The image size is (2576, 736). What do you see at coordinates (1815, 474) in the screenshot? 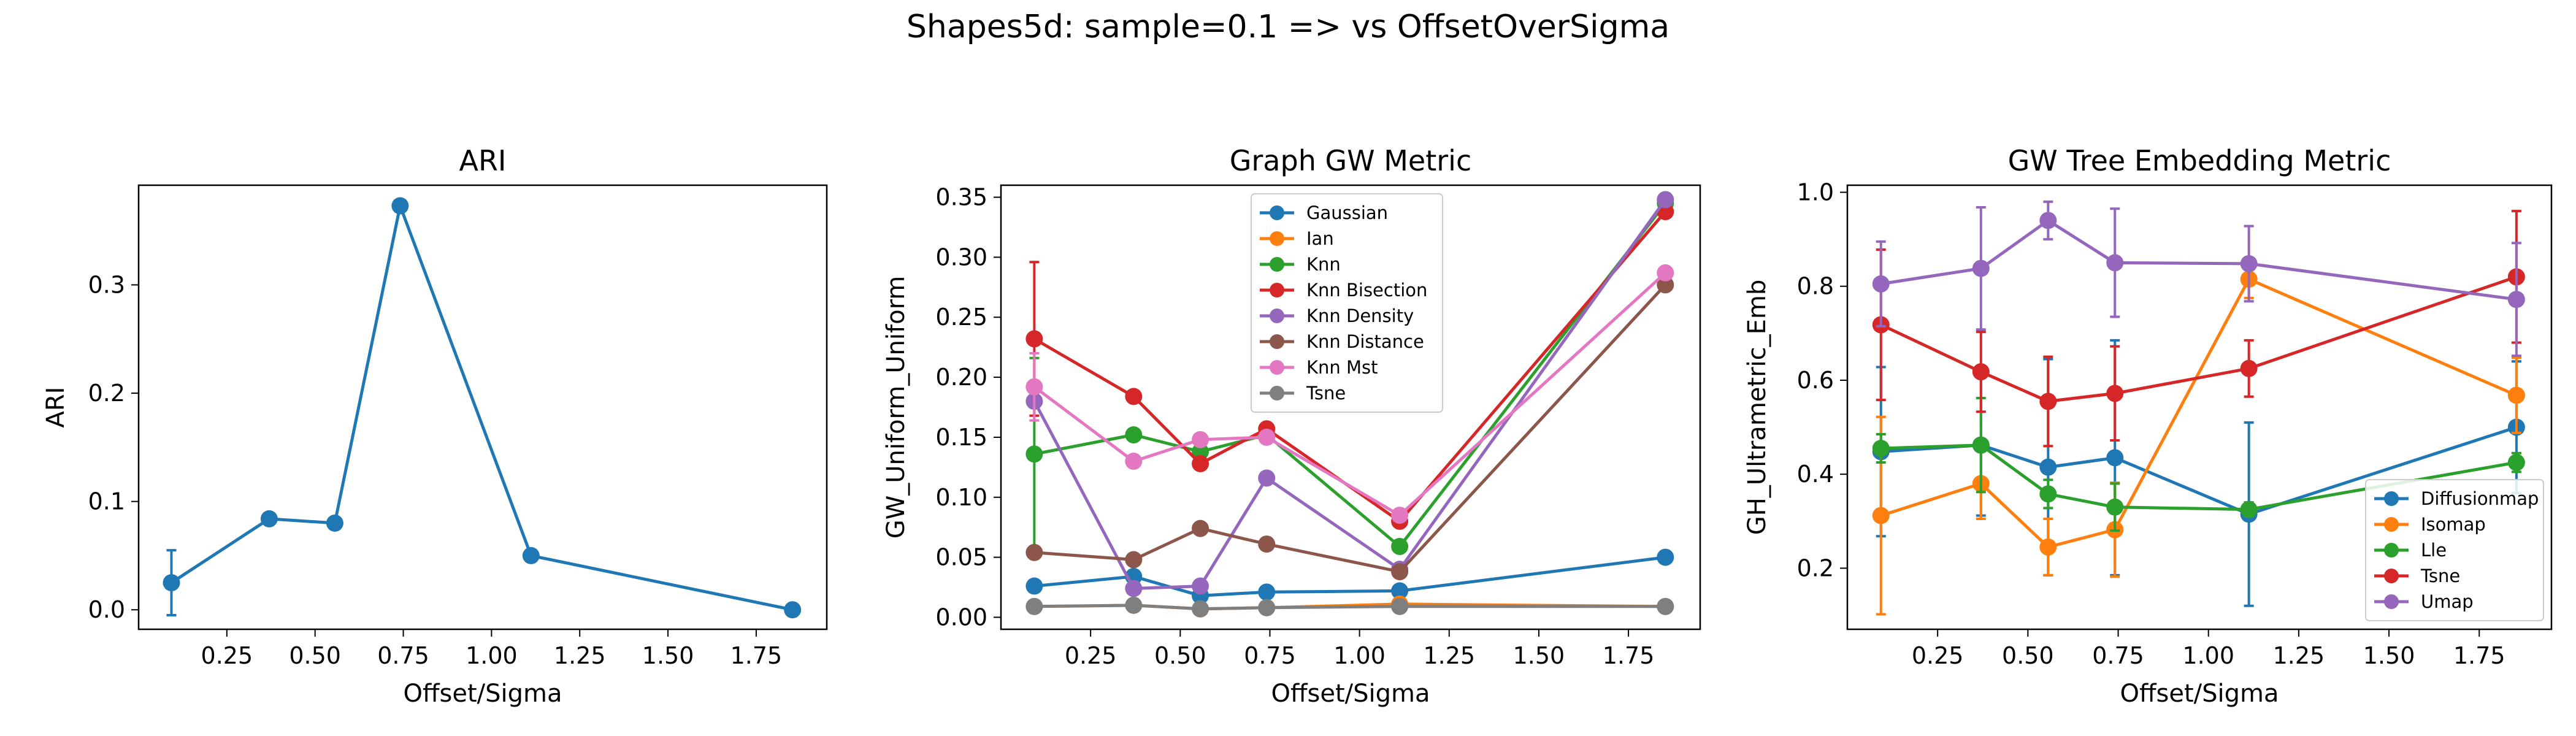
I see `y-tick-label: 0.4` at bounding box center [1815, 474].